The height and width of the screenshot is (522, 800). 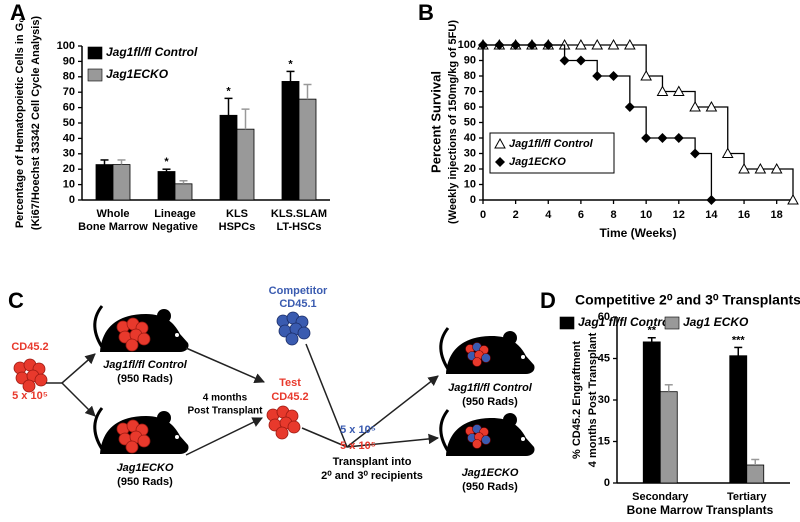 I want to click on panel-label: A, so click(x=18, y=12).